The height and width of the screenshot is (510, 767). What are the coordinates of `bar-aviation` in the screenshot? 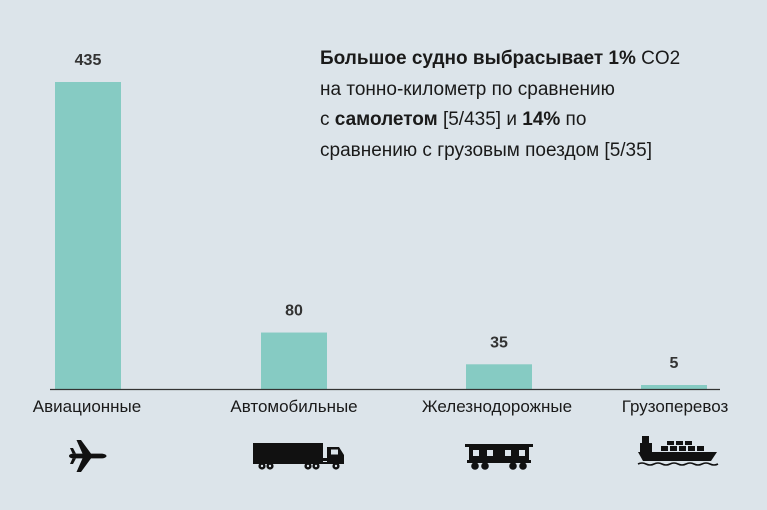 It's located at (88, 235).